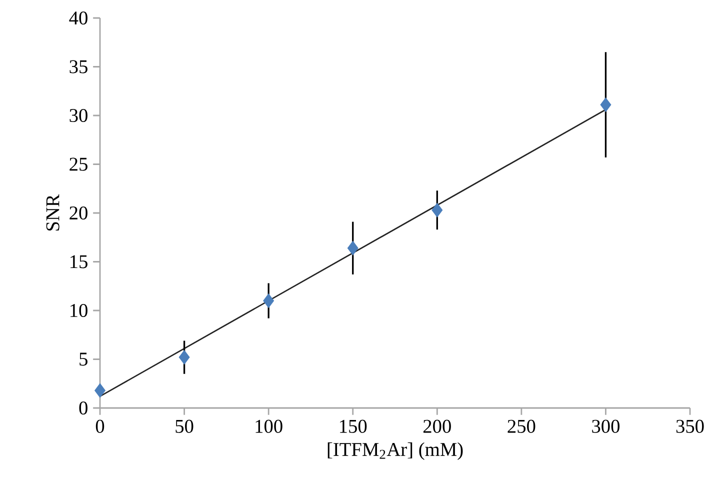 This screenshot has width=718, height=500. I want to click on y-tick-label: 15, so click(79, 261).